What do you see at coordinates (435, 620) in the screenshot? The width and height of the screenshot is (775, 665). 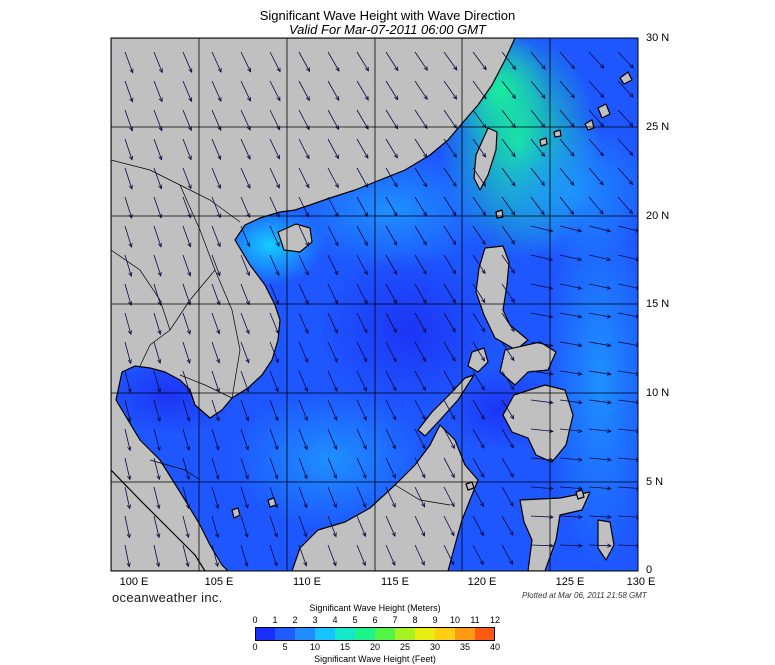 I see `colorbar-tick: 9` at bounding box center [435, 620].